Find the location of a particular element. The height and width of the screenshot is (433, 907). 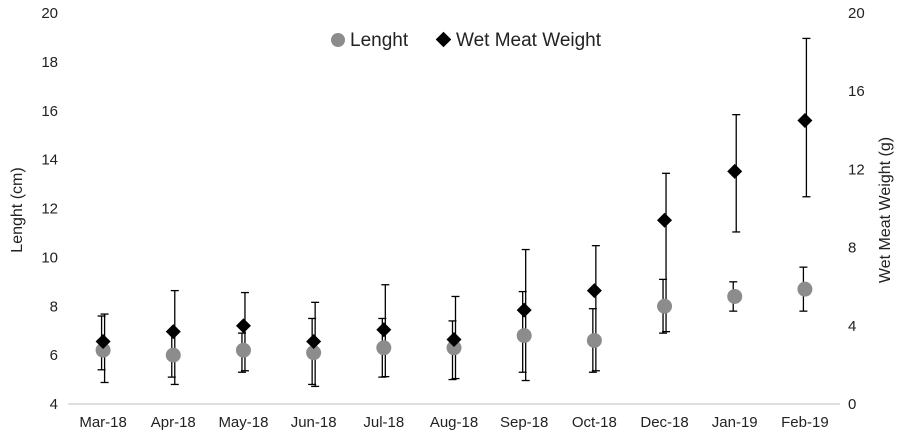

x-tick-label: Dec-18 is located at coordinates (664, 422).